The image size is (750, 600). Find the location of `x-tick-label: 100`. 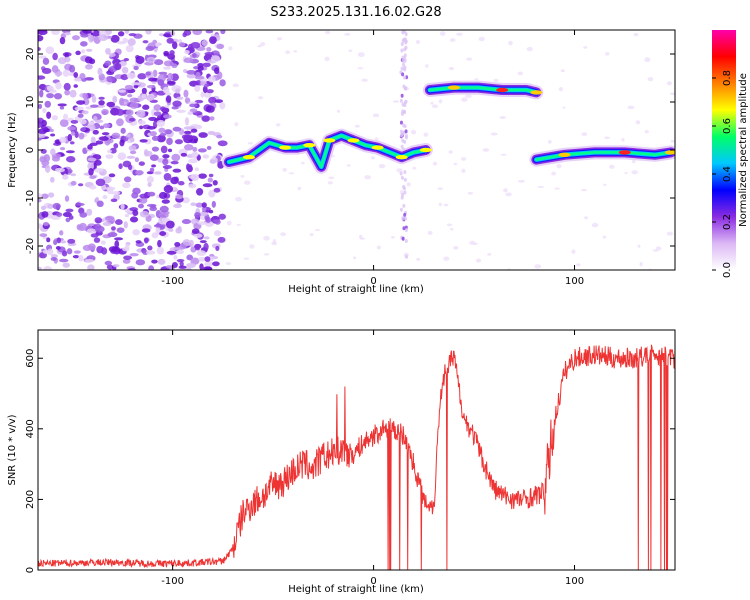

x-tick-label: 100 is located at coordinates (574, 281).